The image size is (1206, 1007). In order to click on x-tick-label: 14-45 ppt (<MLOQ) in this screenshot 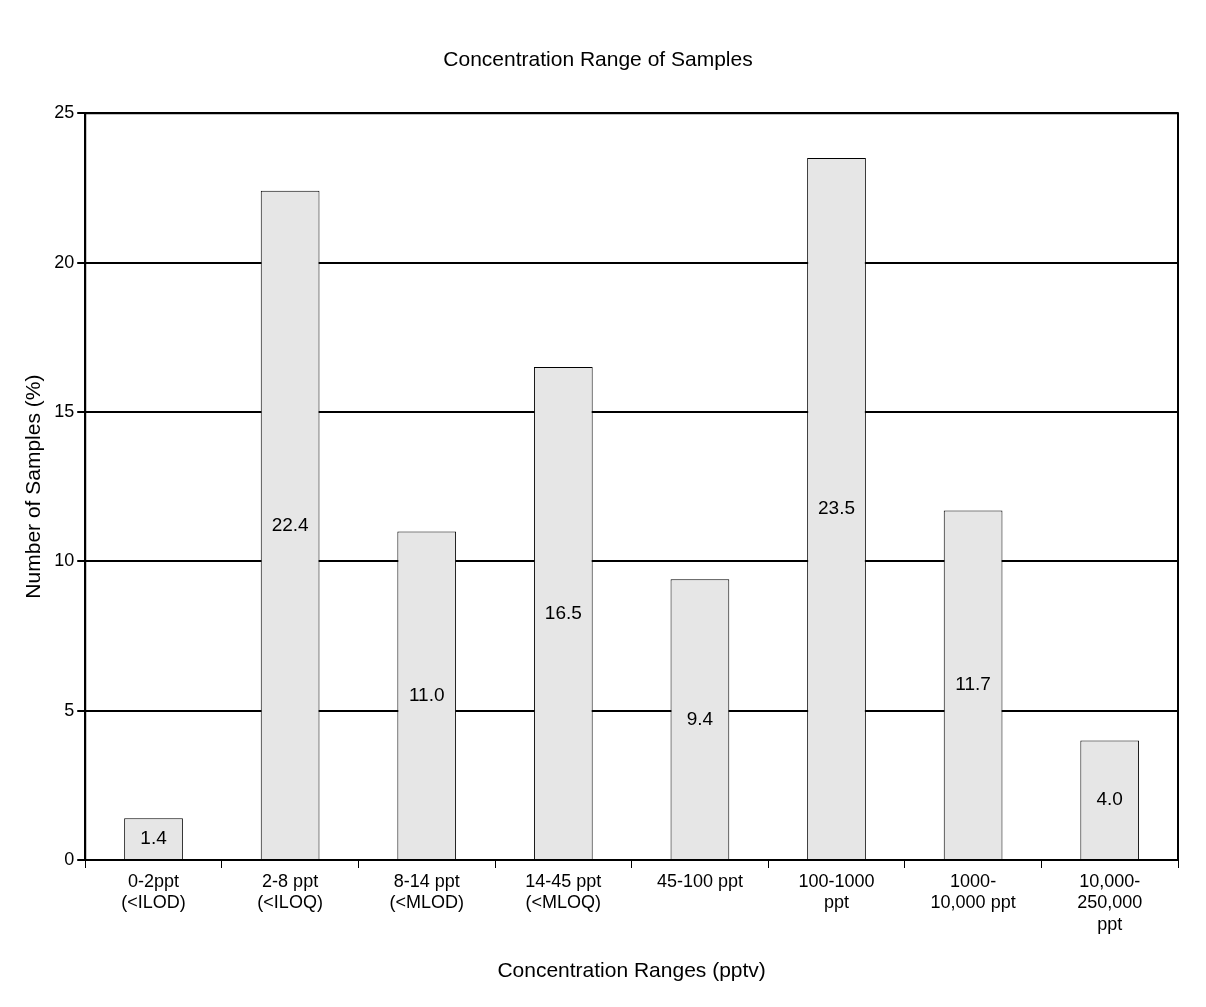, I will do `click(563, 891)`.